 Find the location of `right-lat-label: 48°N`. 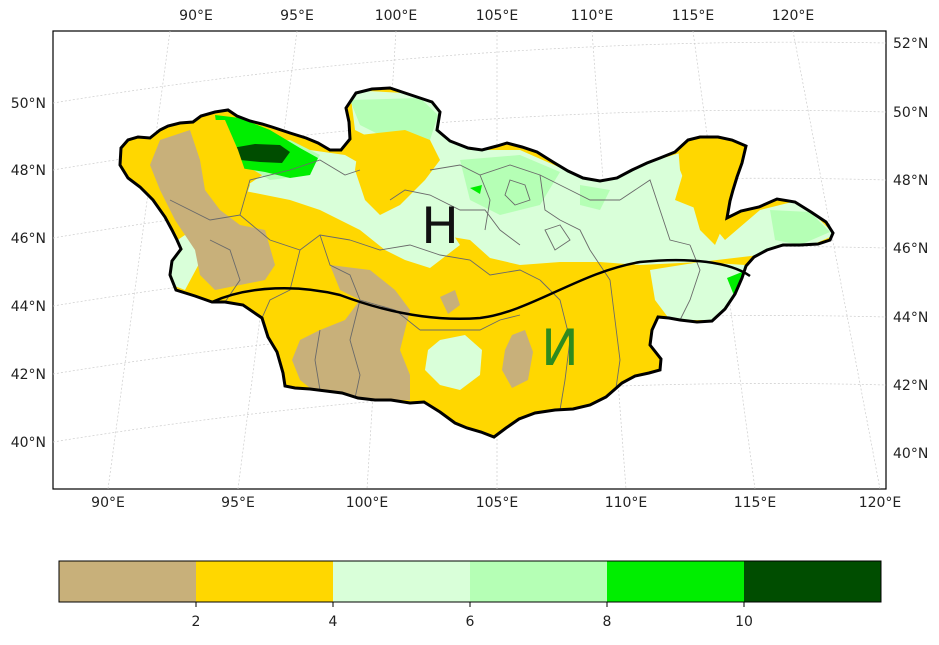

right-lat-label: 48°N is located at coordinates (910, 181).